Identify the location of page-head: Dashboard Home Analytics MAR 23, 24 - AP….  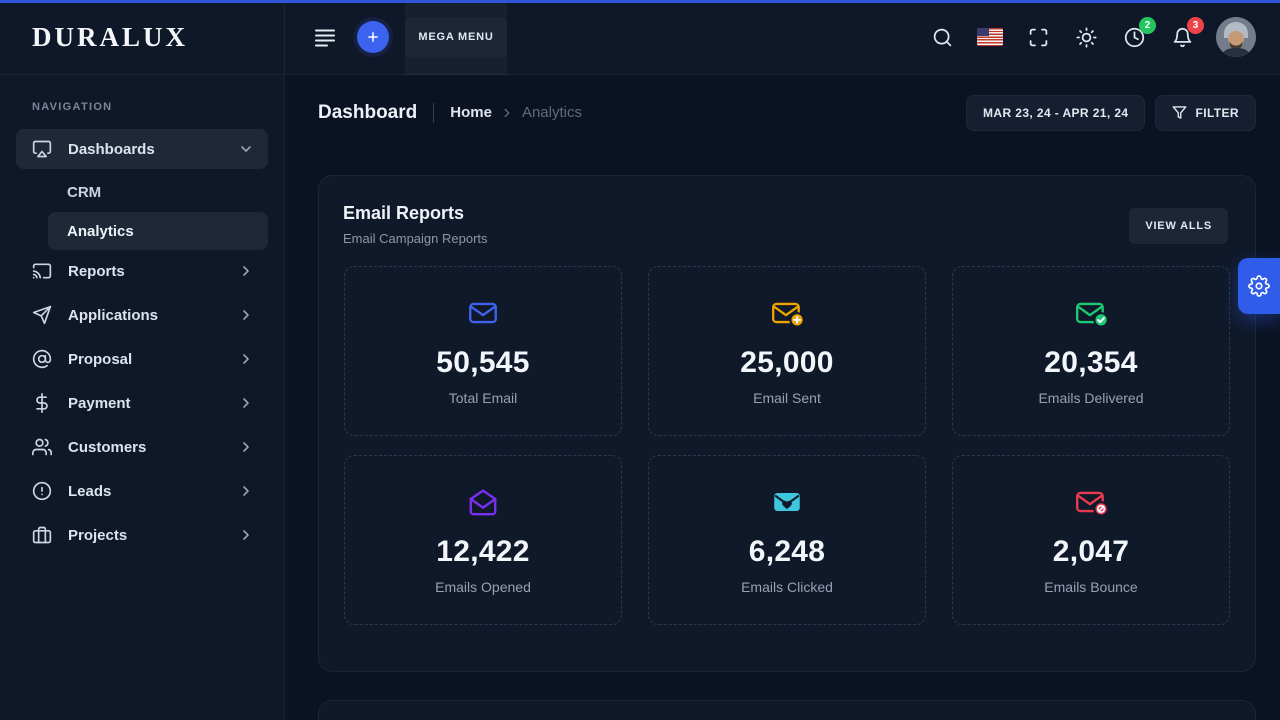
(787, 112).